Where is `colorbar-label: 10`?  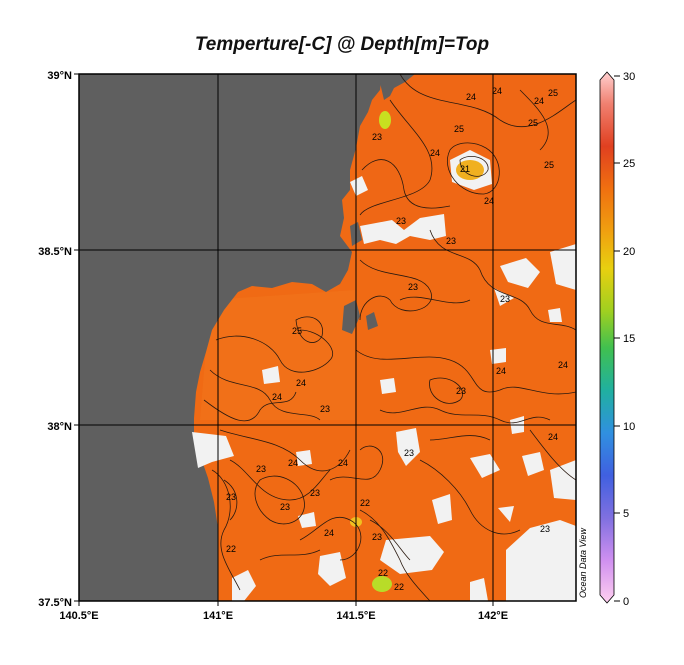
colorbar-label: 10 is located at coordinates (629, 427).